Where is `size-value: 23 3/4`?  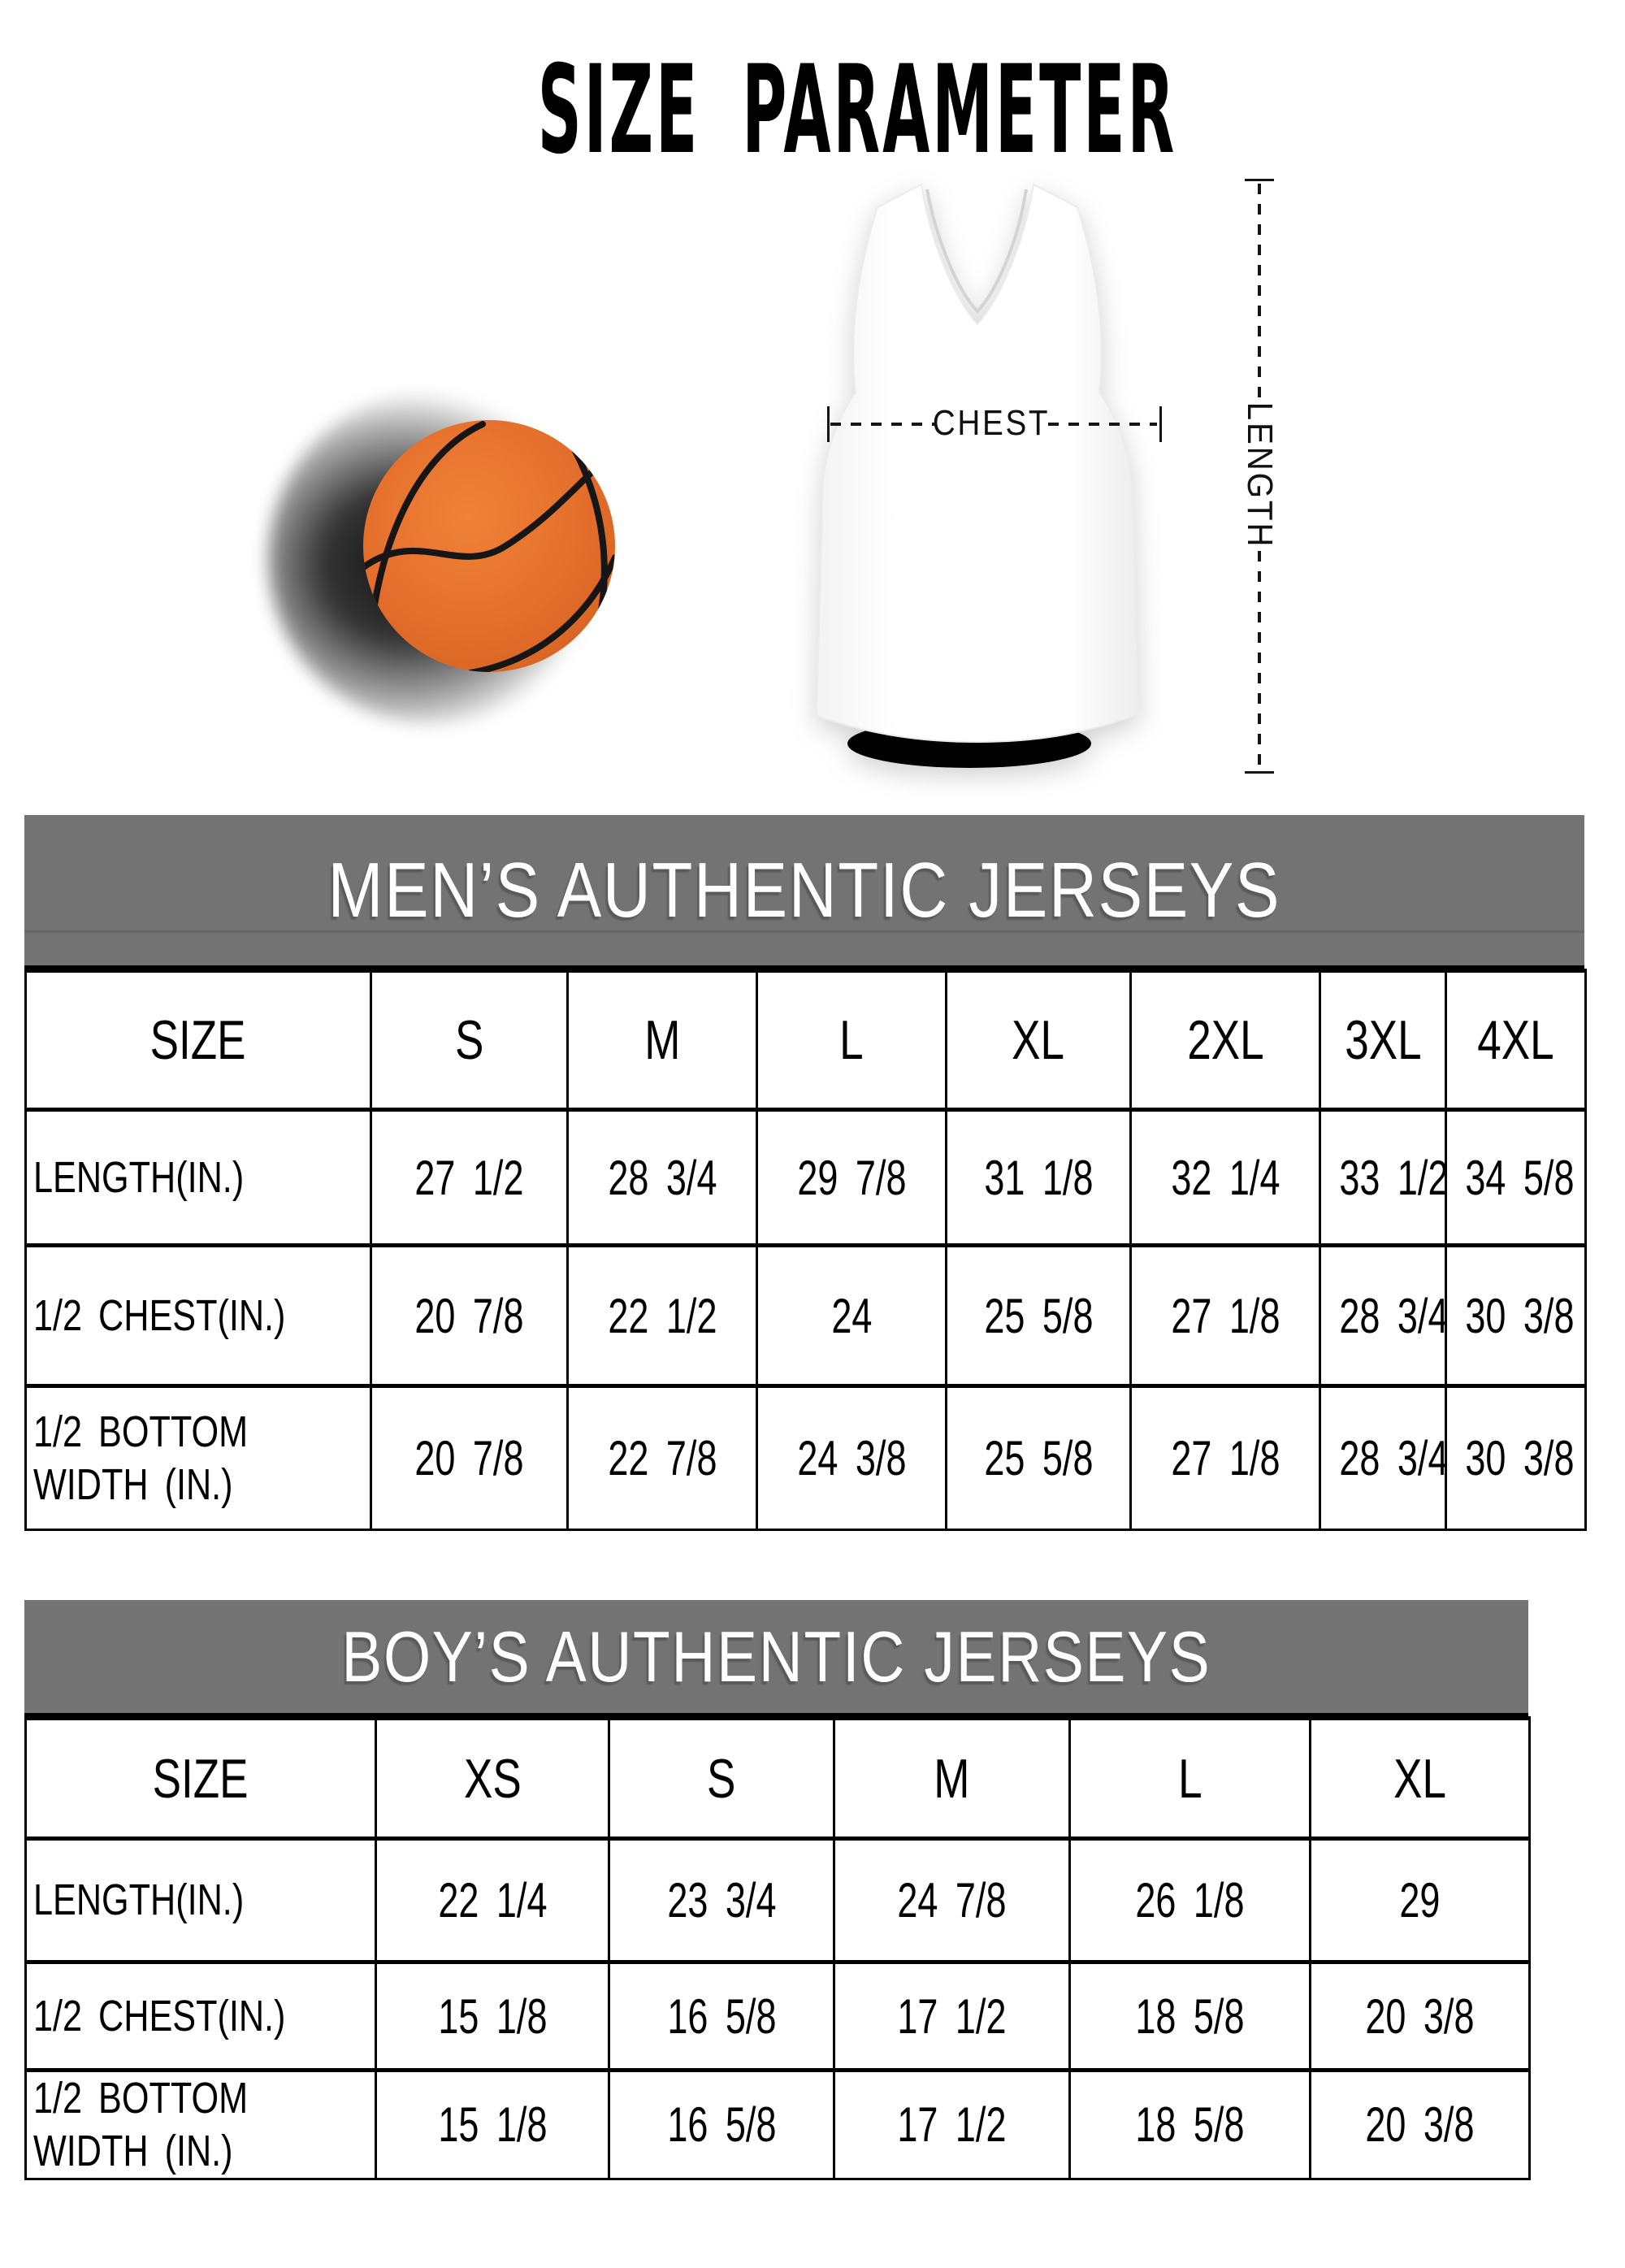
size-value: 23 3/4 is located at coordinates (721, 1900).